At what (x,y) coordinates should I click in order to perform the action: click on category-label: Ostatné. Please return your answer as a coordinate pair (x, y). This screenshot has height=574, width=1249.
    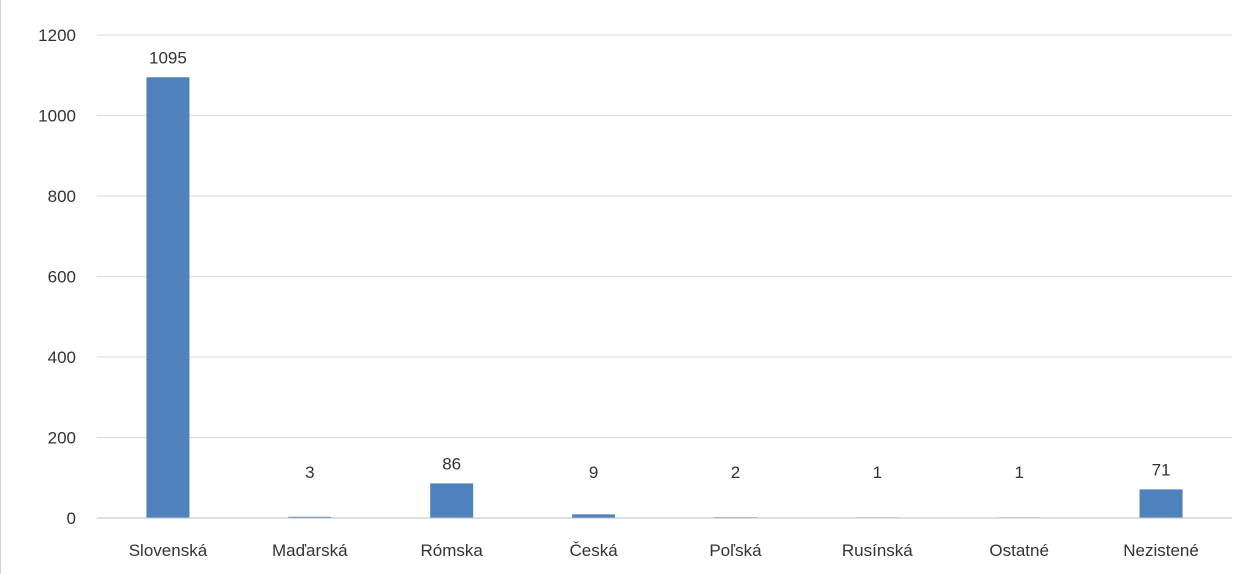
    Looking at the image, I should click on (1019, 550).